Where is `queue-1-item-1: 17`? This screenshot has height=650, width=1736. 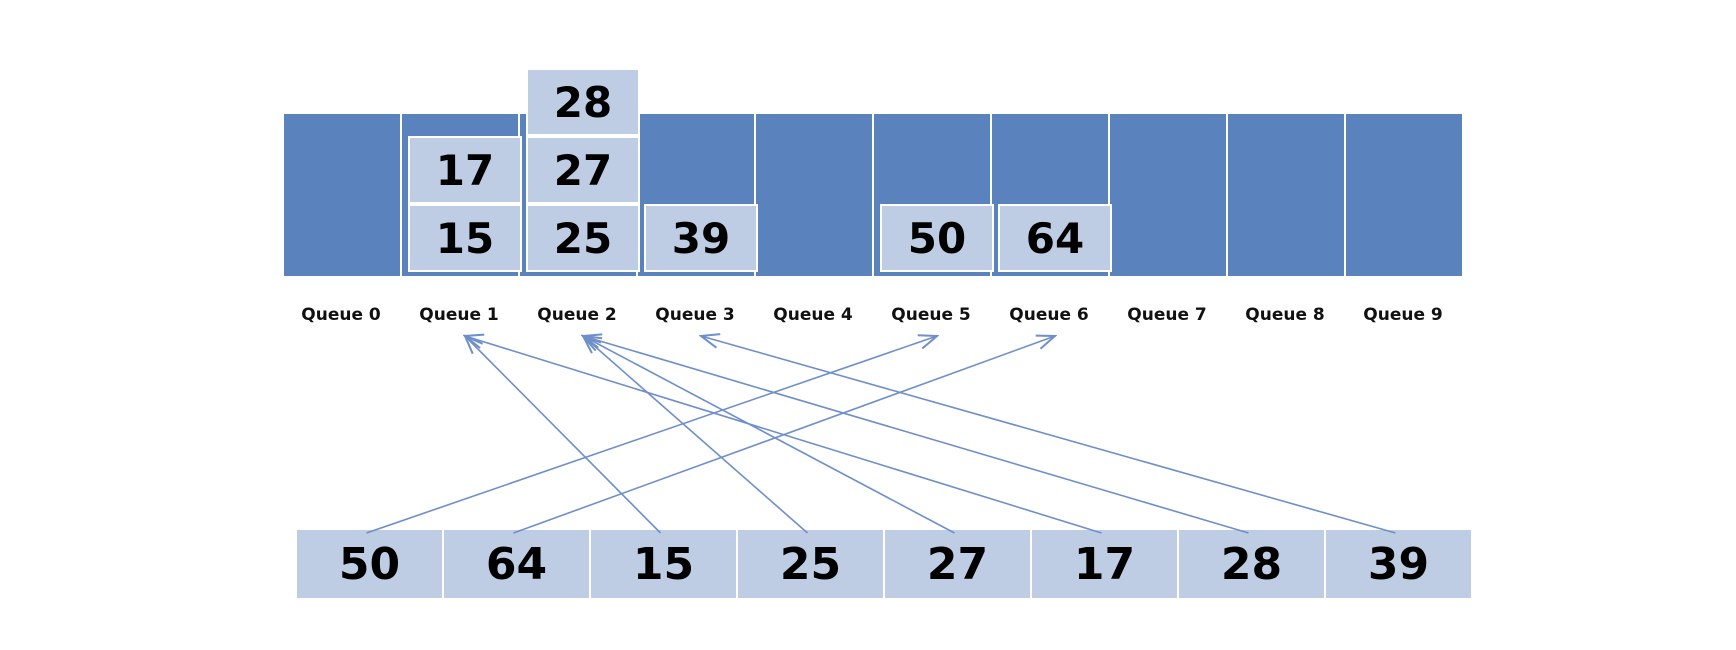 queue-1-item-1: 17 is located at coordinates (465, 170).